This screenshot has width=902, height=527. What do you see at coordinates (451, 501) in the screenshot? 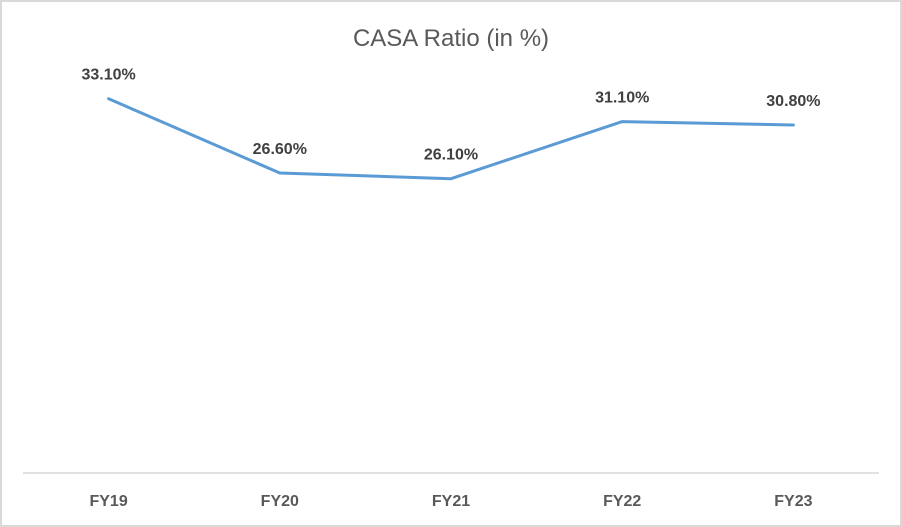
I see `x-tick-label: FY21` at bounding box center [451, 501].